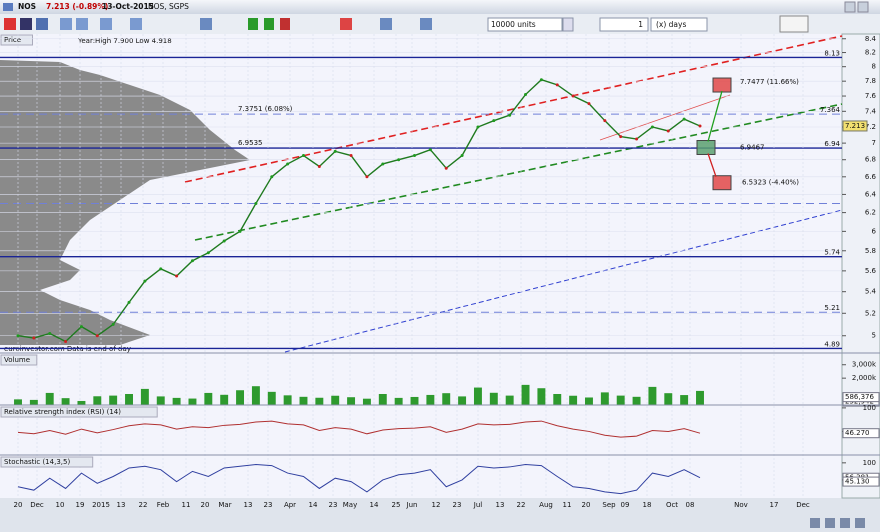 Image resolution: width=880 pixels, height=532 pixels. I want to click on x-tick-label: Dec, so click(803, 505).